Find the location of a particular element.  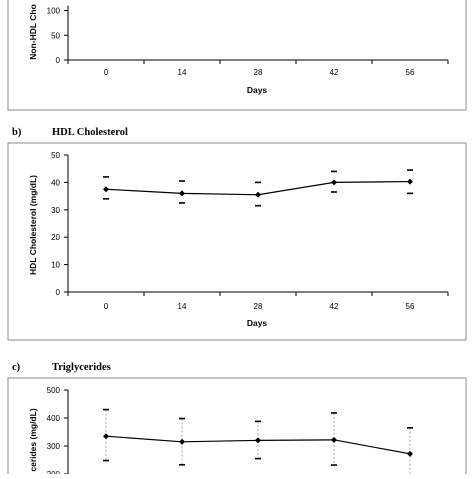

y-tick-label: 300 is located at coordinates (54, 446).